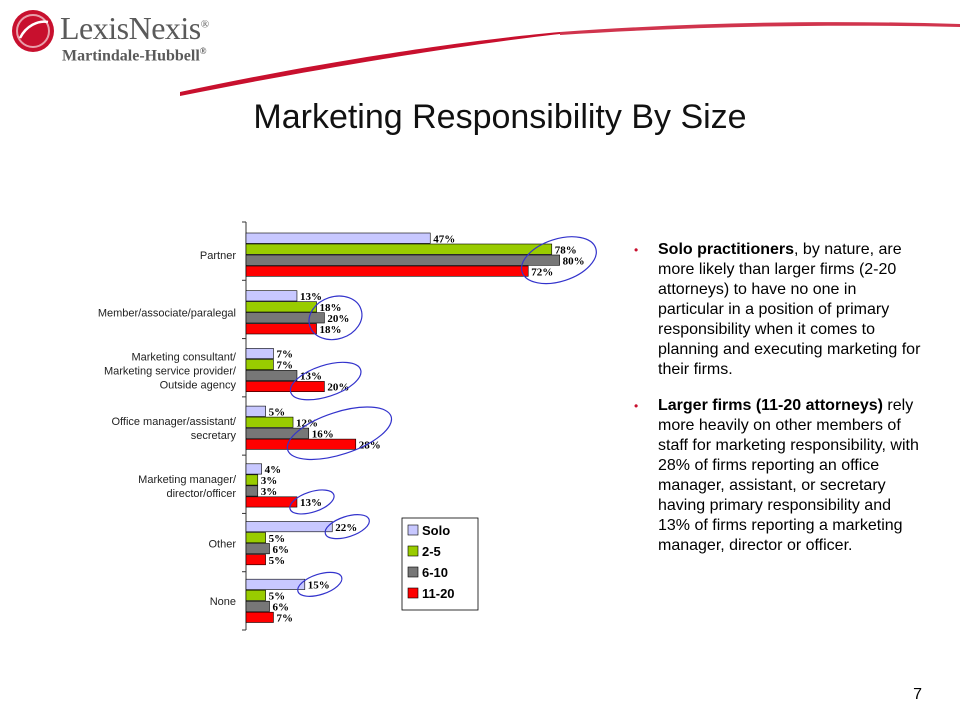 This screenshot has height=720, width=960. Describe the element at coordinates (566, 250) in the screenshot. I see `data-label: 78%` at that location.